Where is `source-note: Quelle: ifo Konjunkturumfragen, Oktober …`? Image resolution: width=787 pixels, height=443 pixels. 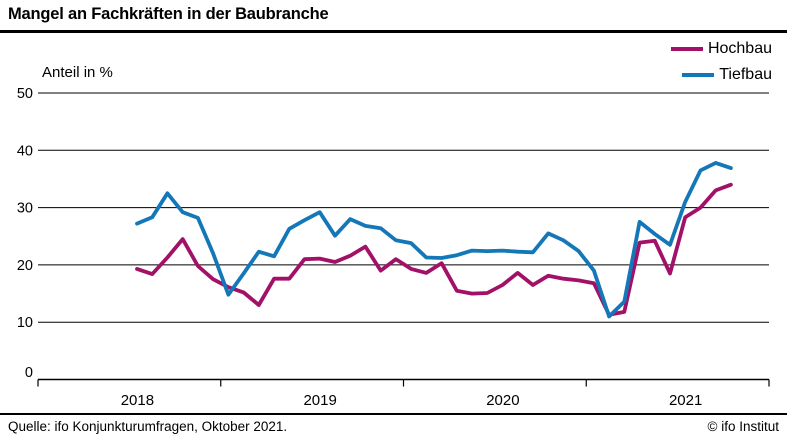
source-note: Quelle: ifo Konjunkturumfragen, Oktober … is located at coordinates (148, 426).